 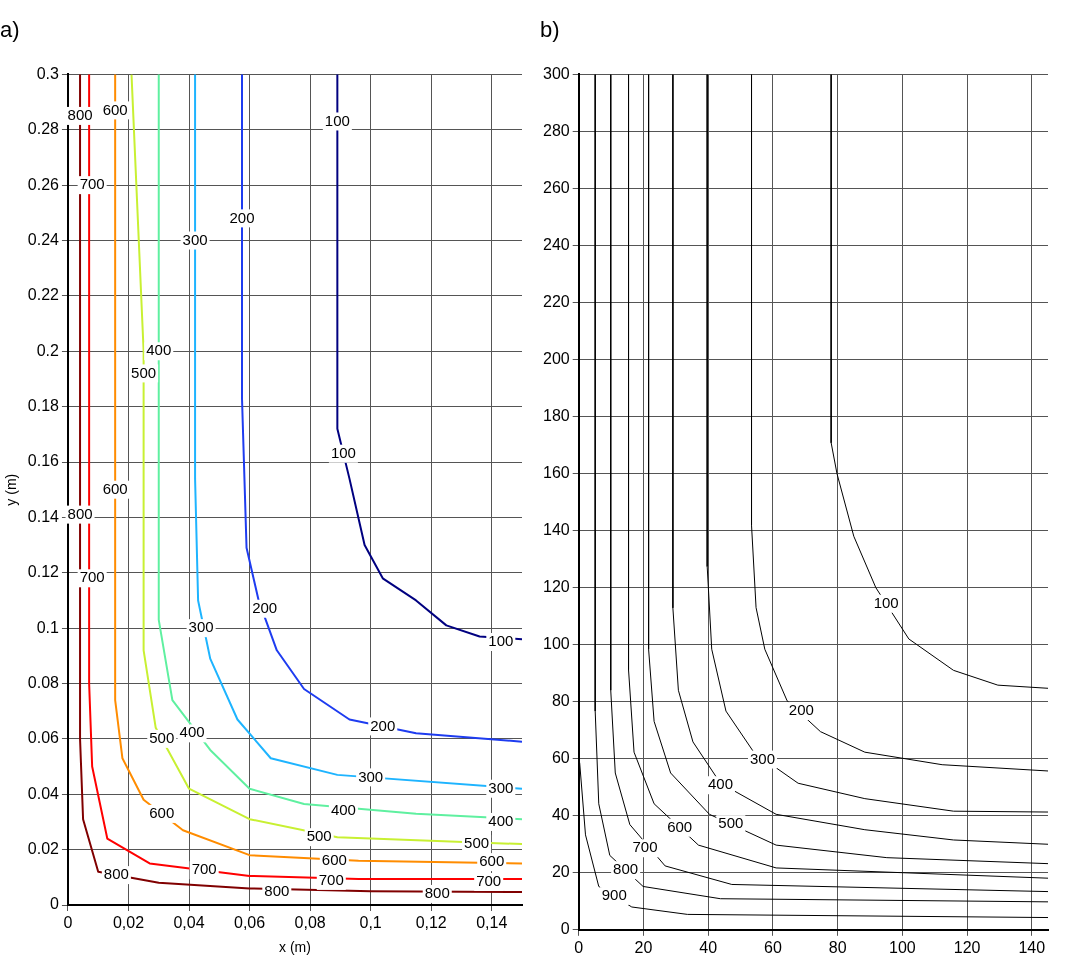 I want to click on y-tick-label: 180, so click(x=556, y=415).